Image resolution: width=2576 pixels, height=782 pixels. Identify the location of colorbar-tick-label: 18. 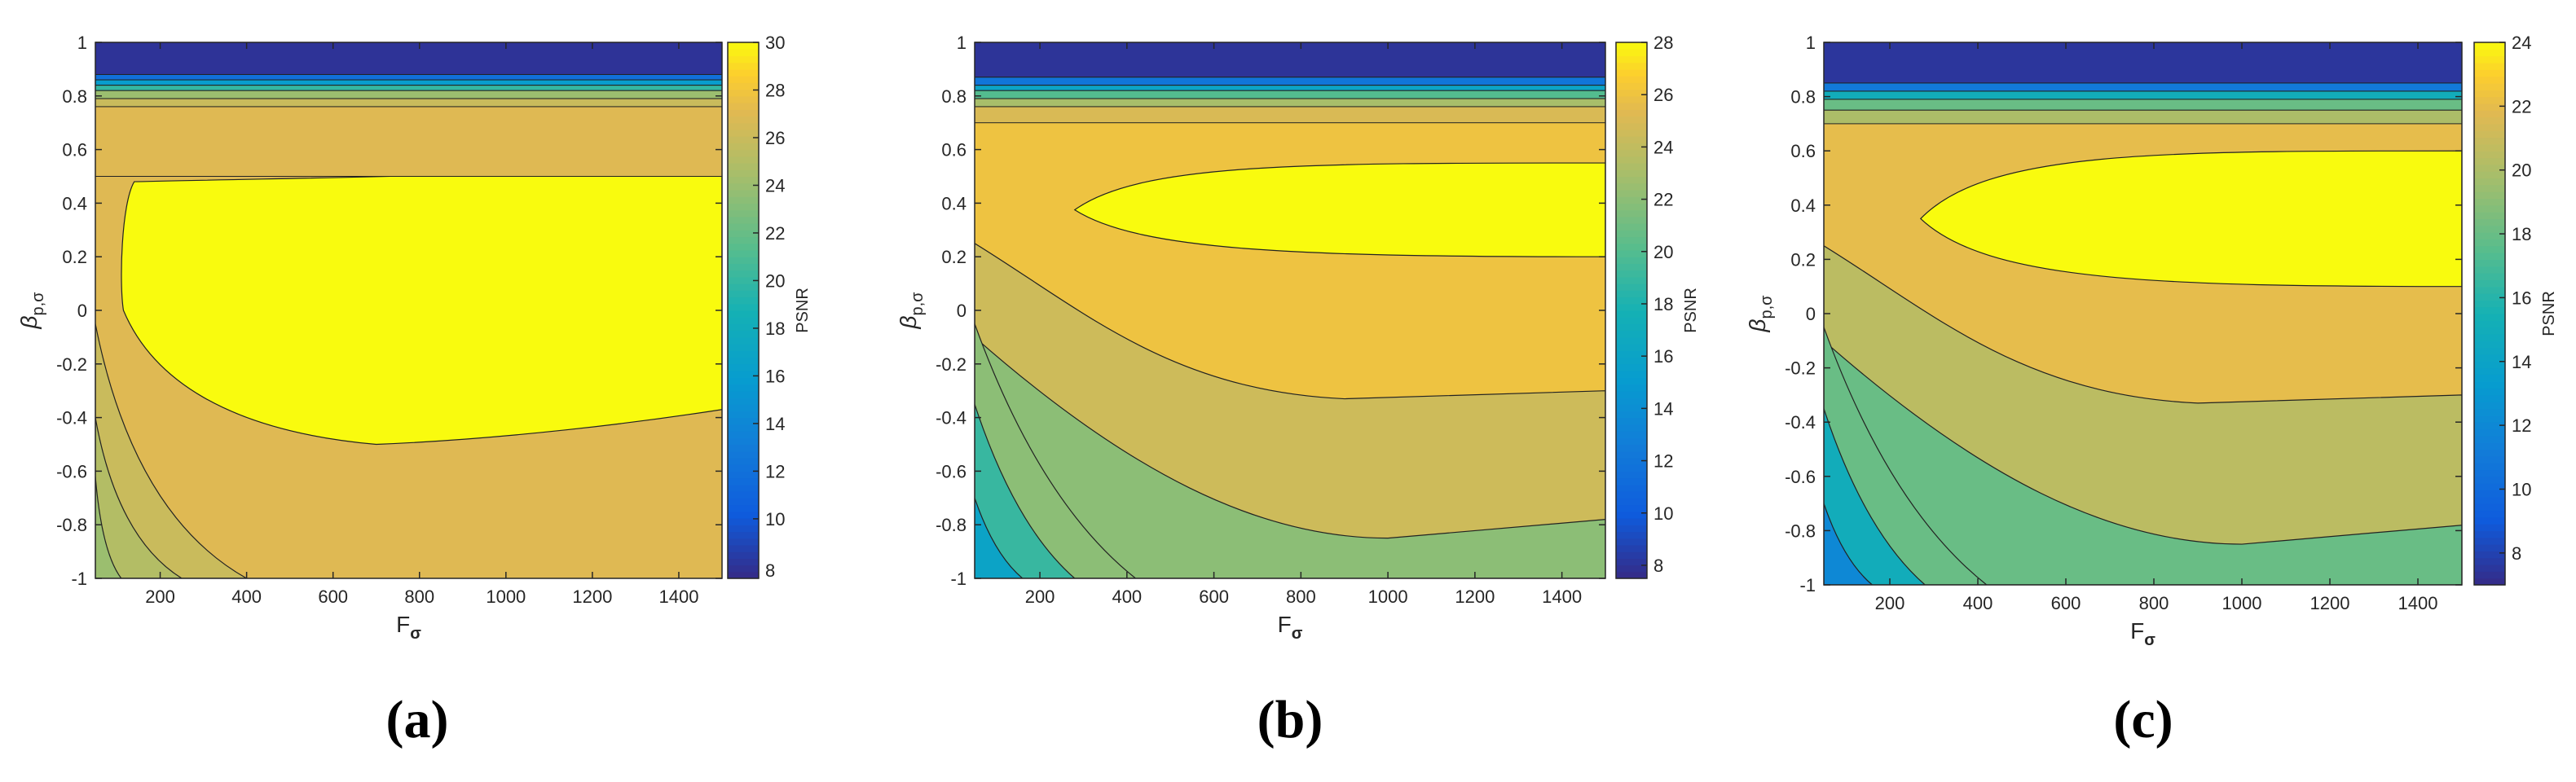
(1663, 304).